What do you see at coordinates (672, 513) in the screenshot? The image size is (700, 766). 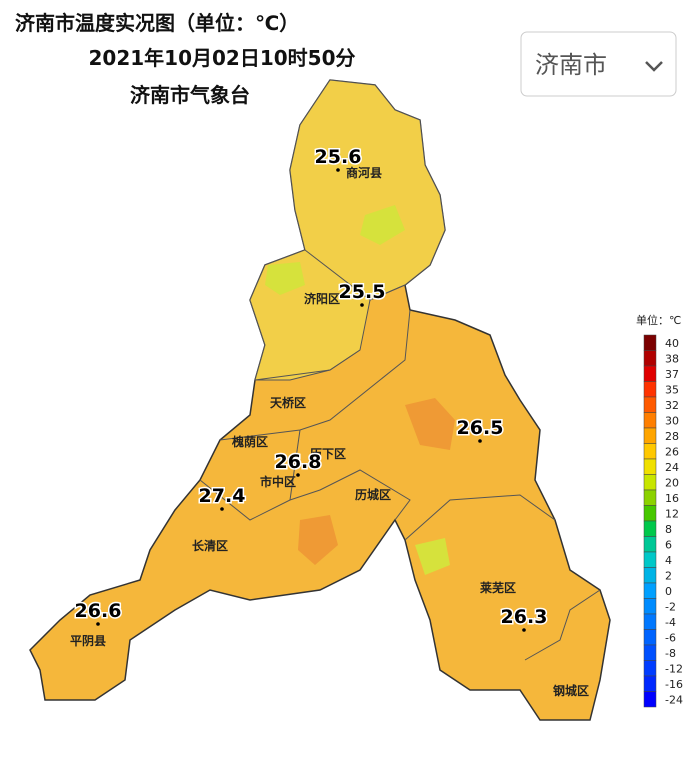 I see `legend-label: 12` at bounding box center [672, 513].